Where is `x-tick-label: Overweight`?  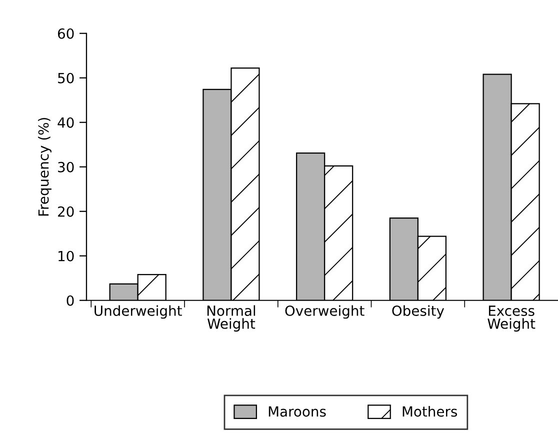 x-tick-label: Overweight is located at coordinates (324, 312).